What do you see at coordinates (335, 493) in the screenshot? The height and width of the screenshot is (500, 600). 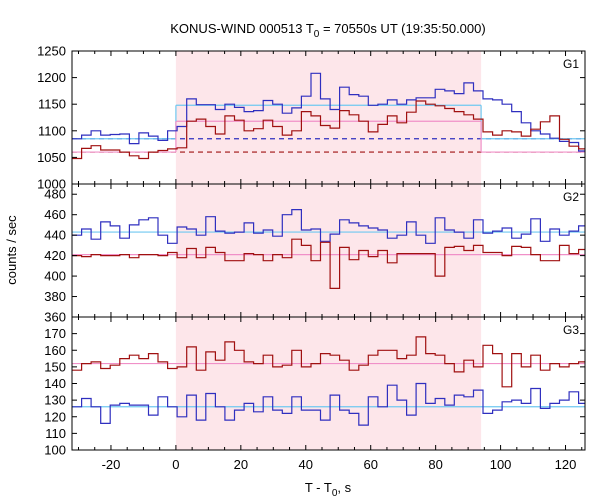 I see `x-axis-label-subscript: 0` at bounding box center [335, 493].